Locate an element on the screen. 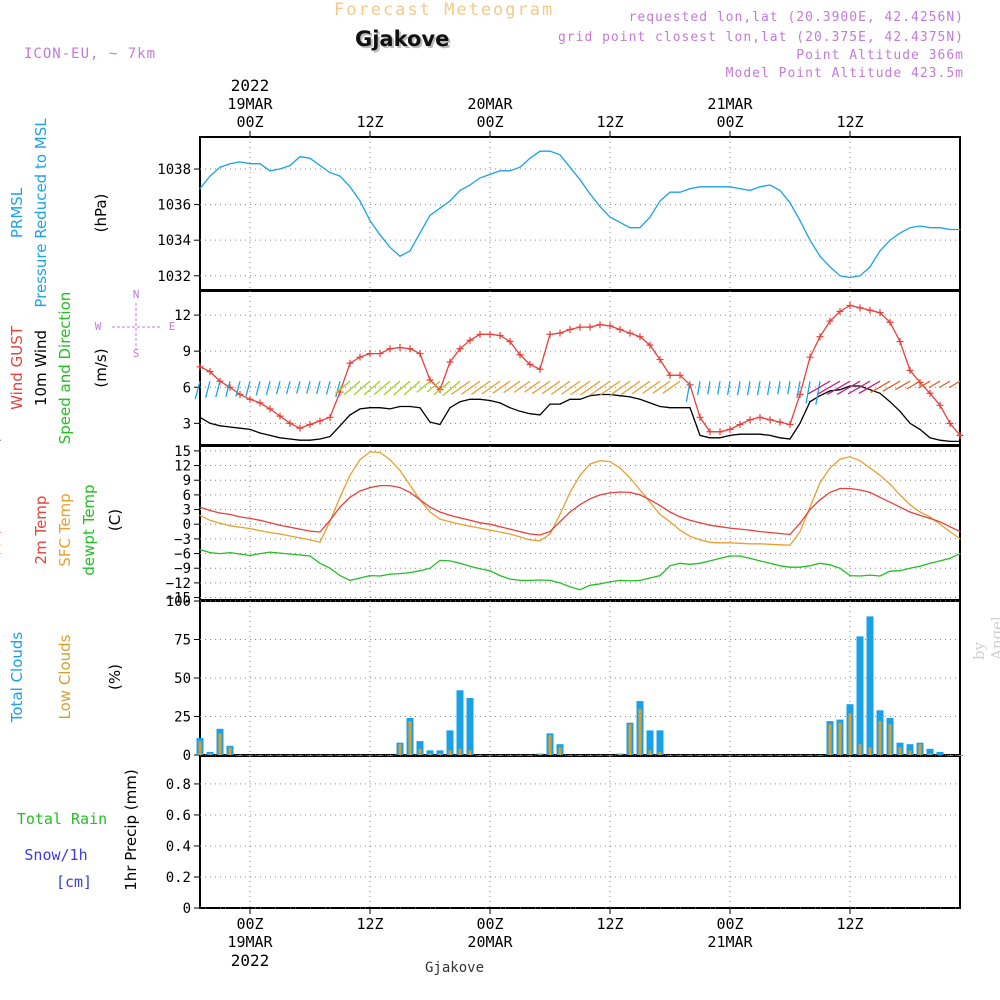  y-tick-label-temp: 3 is located at coordinates (187, 511).